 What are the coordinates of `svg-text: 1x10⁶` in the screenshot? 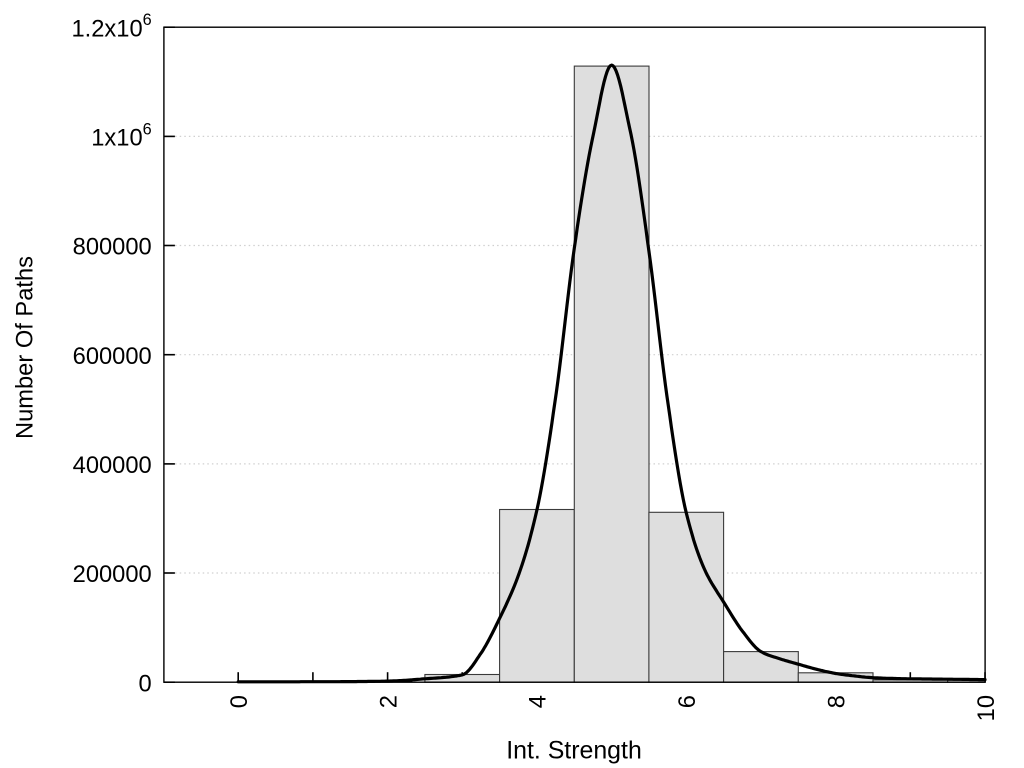 It's located at (121, 135).